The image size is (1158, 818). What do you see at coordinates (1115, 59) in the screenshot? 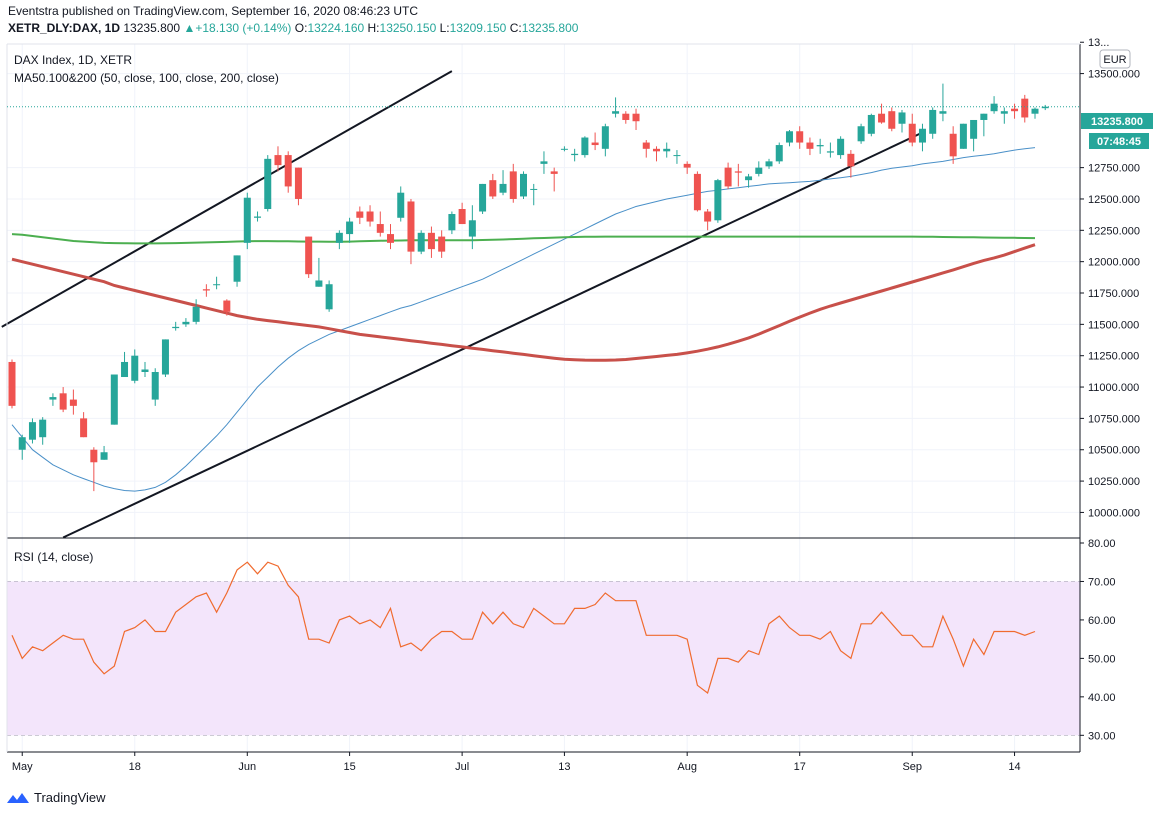
I see `currency-badge: EUR` at bounding box center [1115, 59].